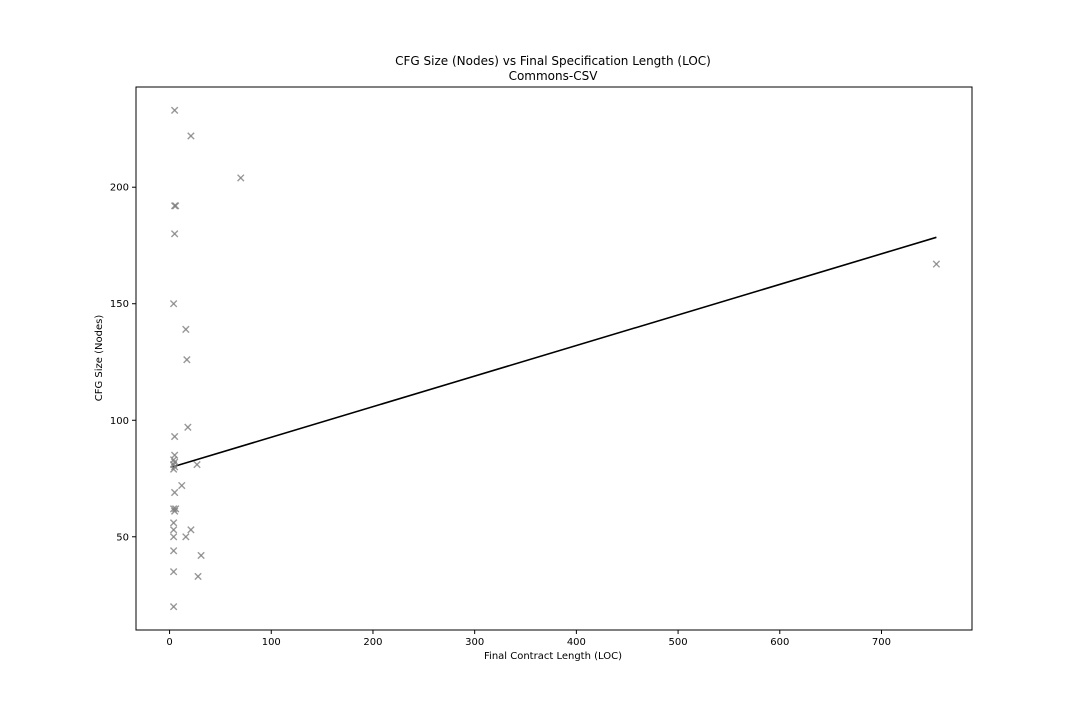  Describe the element at coordinates (119, 304) in the screenshot. I see `y-tick-label: 150` at that location.